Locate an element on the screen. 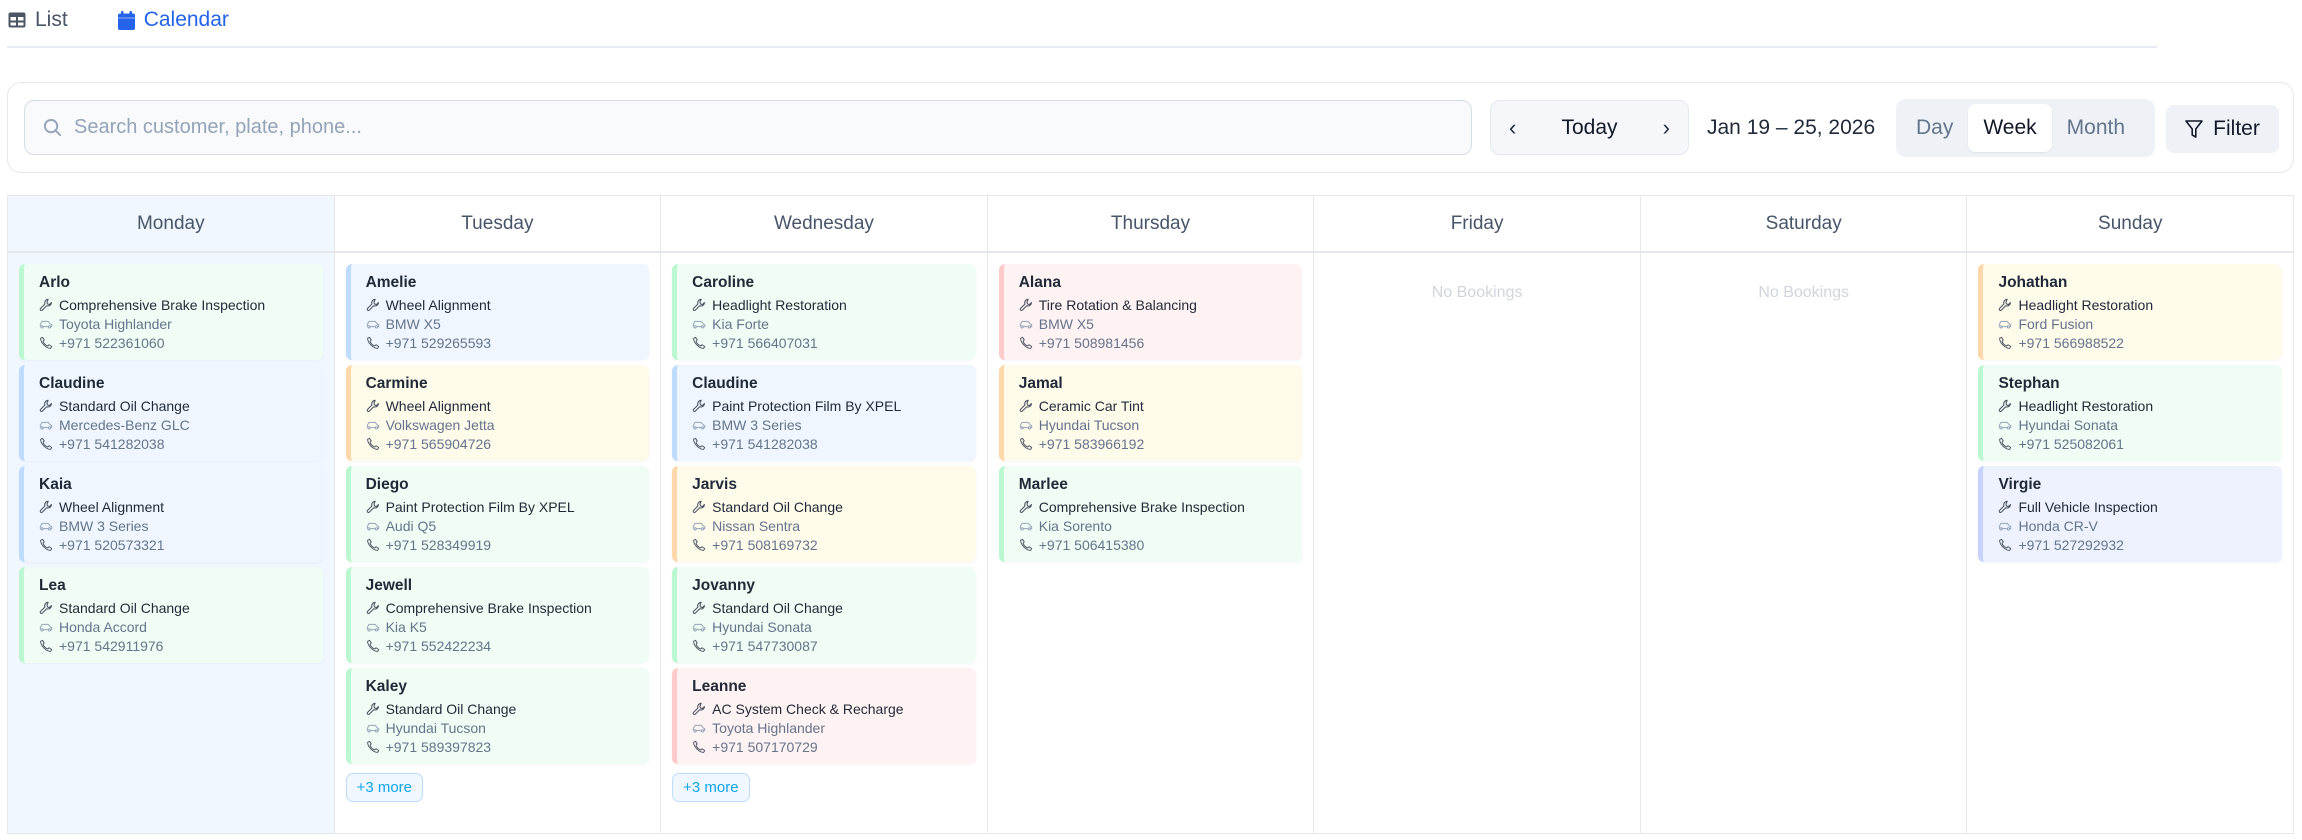  prev-week-button: ‹ is located at coordinates (1513, 127).